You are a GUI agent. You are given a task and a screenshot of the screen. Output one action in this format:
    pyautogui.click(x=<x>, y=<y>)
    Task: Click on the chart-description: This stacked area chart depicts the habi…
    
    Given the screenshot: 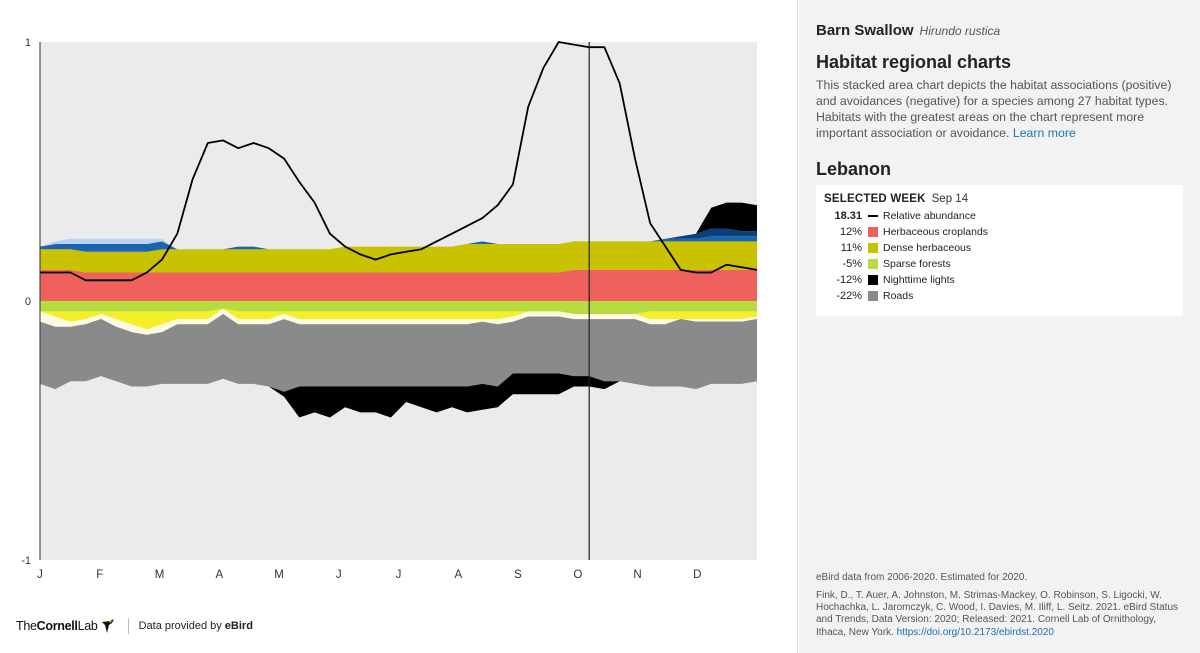 What is the action you would take?
    pyautogui.click(x=1000, y=109)
    